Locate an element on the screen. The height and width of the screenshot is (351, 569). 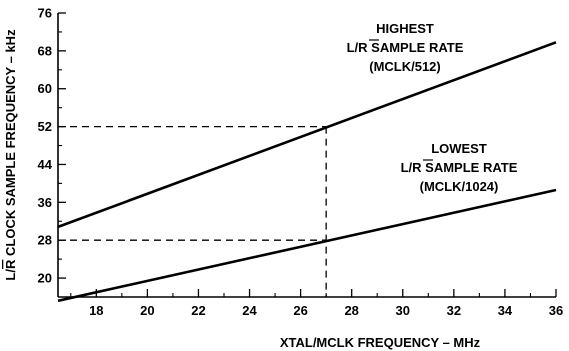
x-tick-label-20: 20 is located at coordinates (147, 310).